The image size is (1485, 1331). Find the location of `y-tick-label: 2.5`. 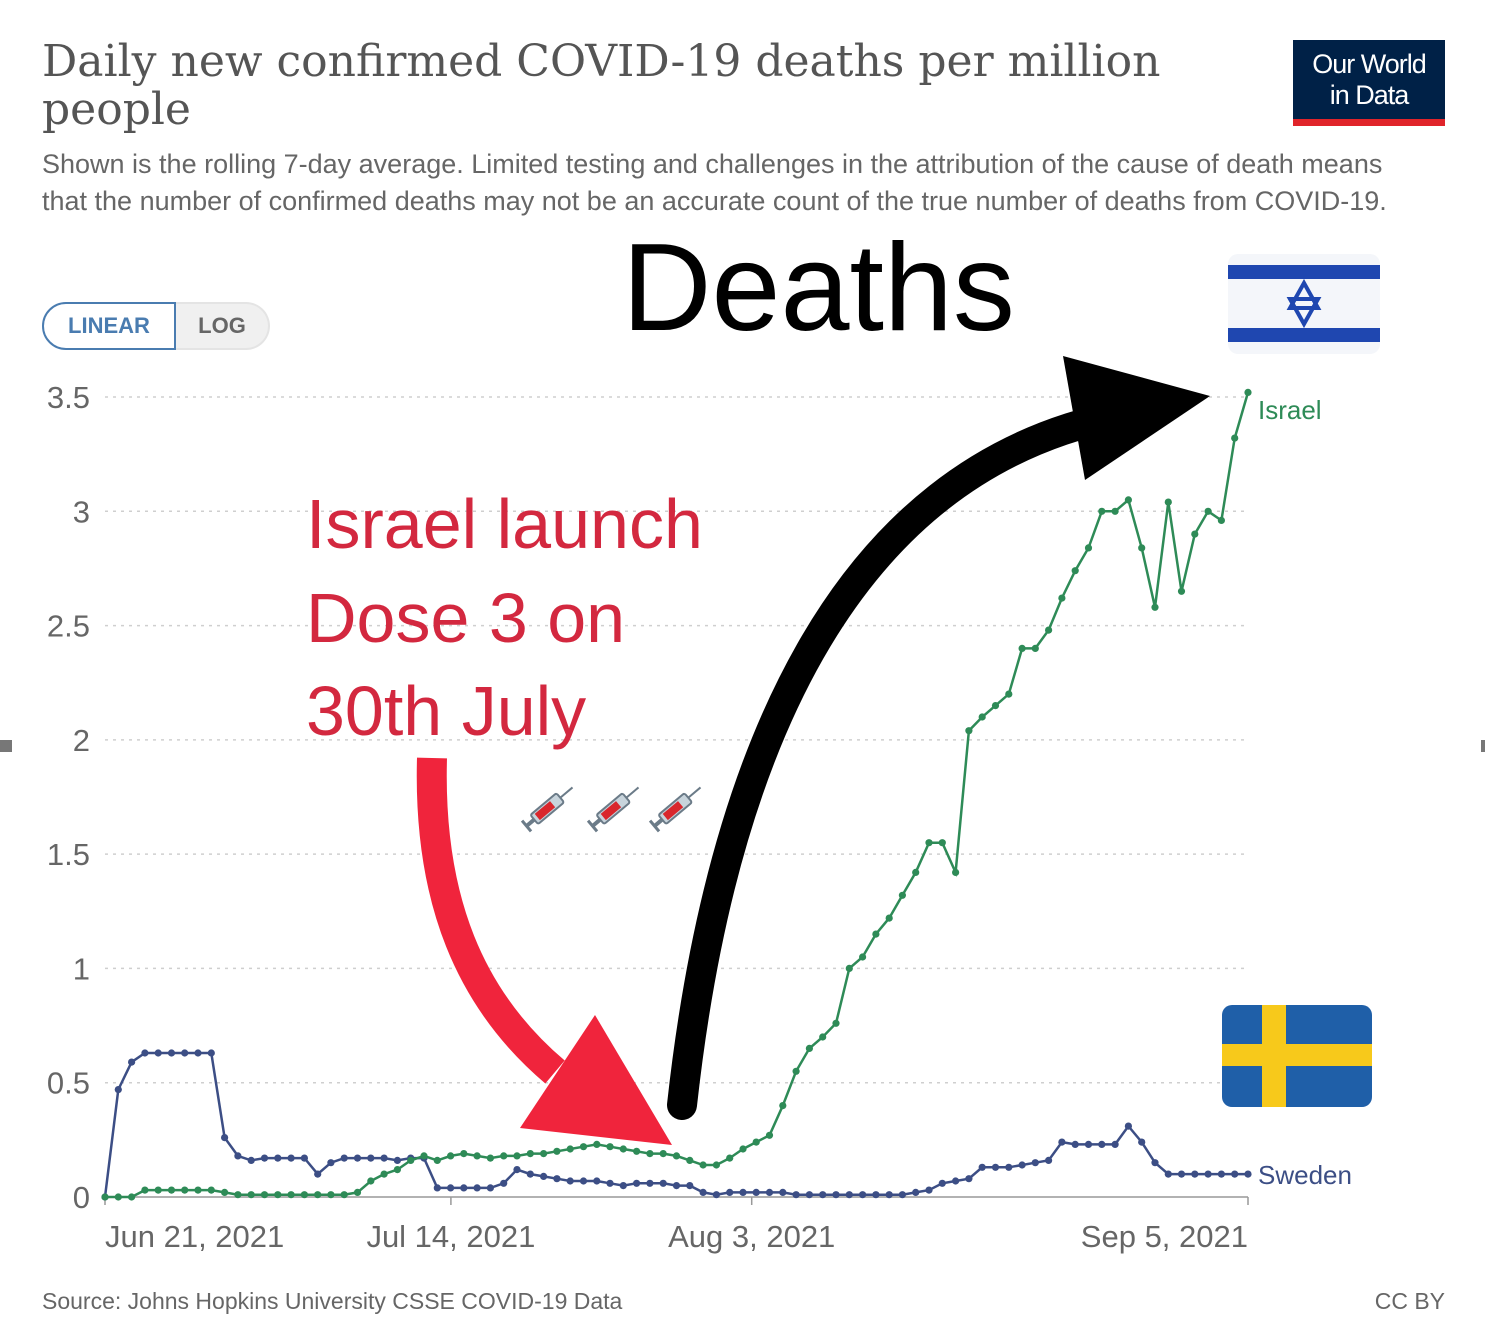

y-tick-label: 2.5 is located at coordinates (68, 626).